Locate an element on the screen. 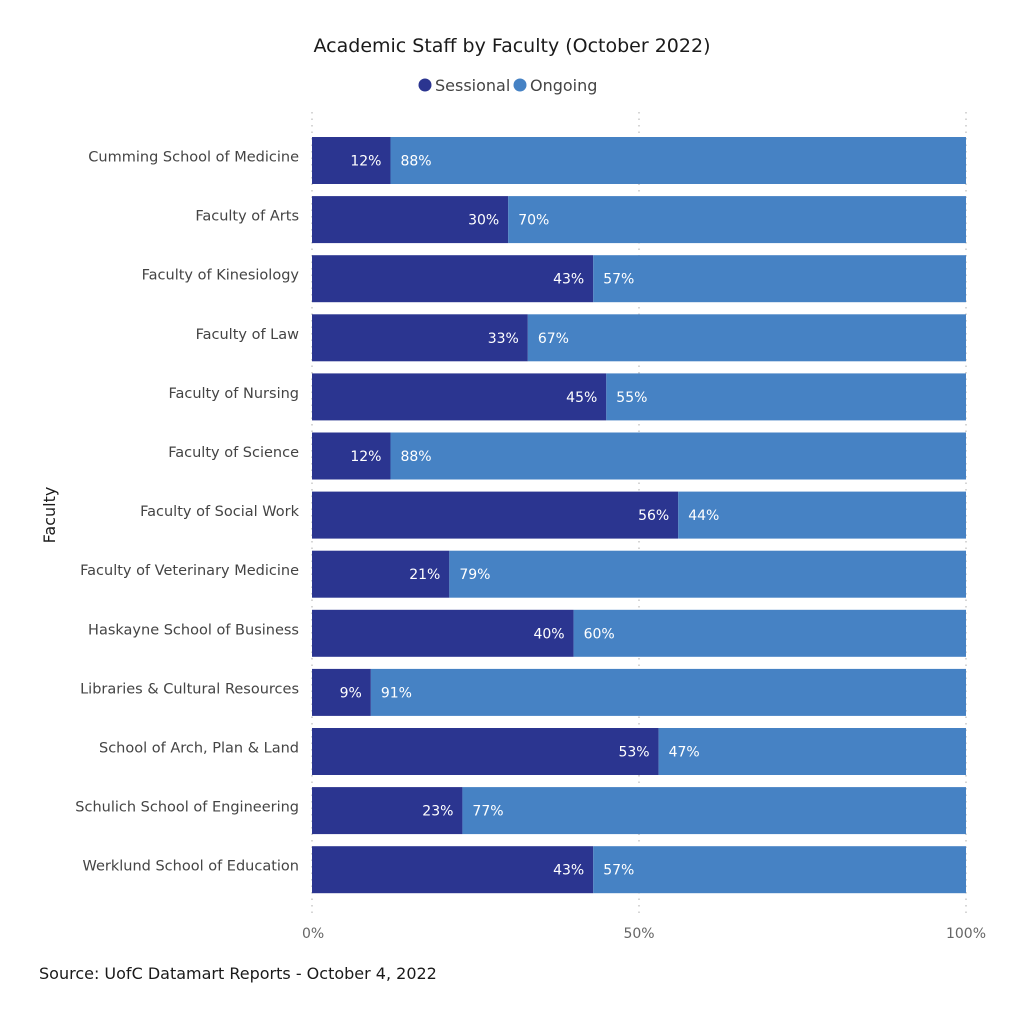 The image size is (1024, 1024). legend-label-sessional: Sessional is located at coordinates (472, 85).